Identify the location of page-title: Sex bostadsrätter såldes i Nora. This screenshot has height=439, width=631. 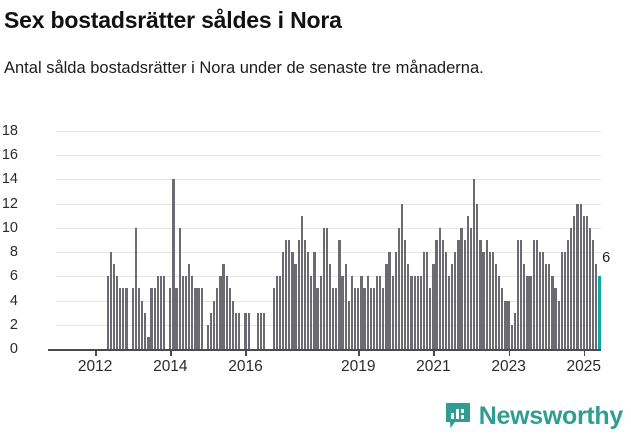
(173, 20).